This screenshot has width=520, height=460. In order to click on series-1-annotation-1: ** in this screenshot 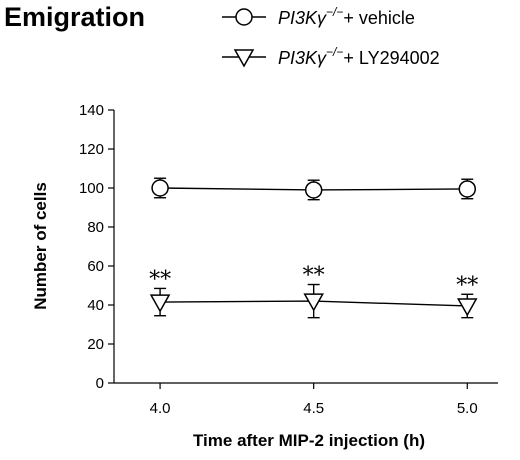, I will do `click(314, 276)`.